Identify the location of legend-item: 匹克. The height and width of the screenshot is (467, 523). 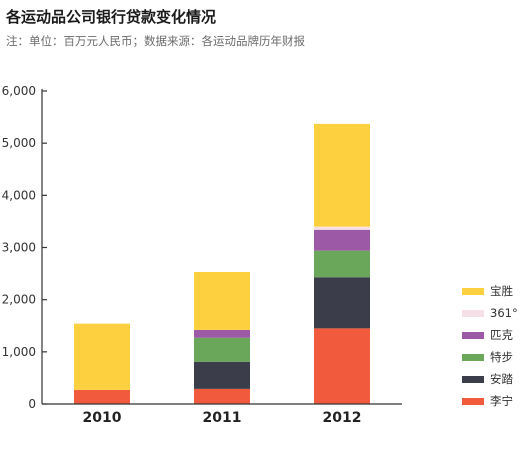
(487, 335).